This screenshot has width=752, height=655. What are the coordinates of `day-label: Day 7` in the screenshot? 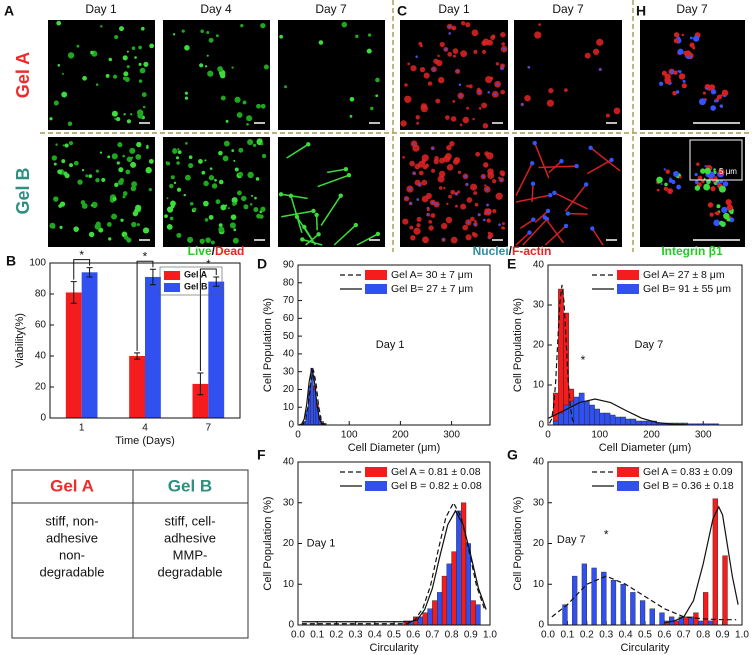 It's located at (331, 9).